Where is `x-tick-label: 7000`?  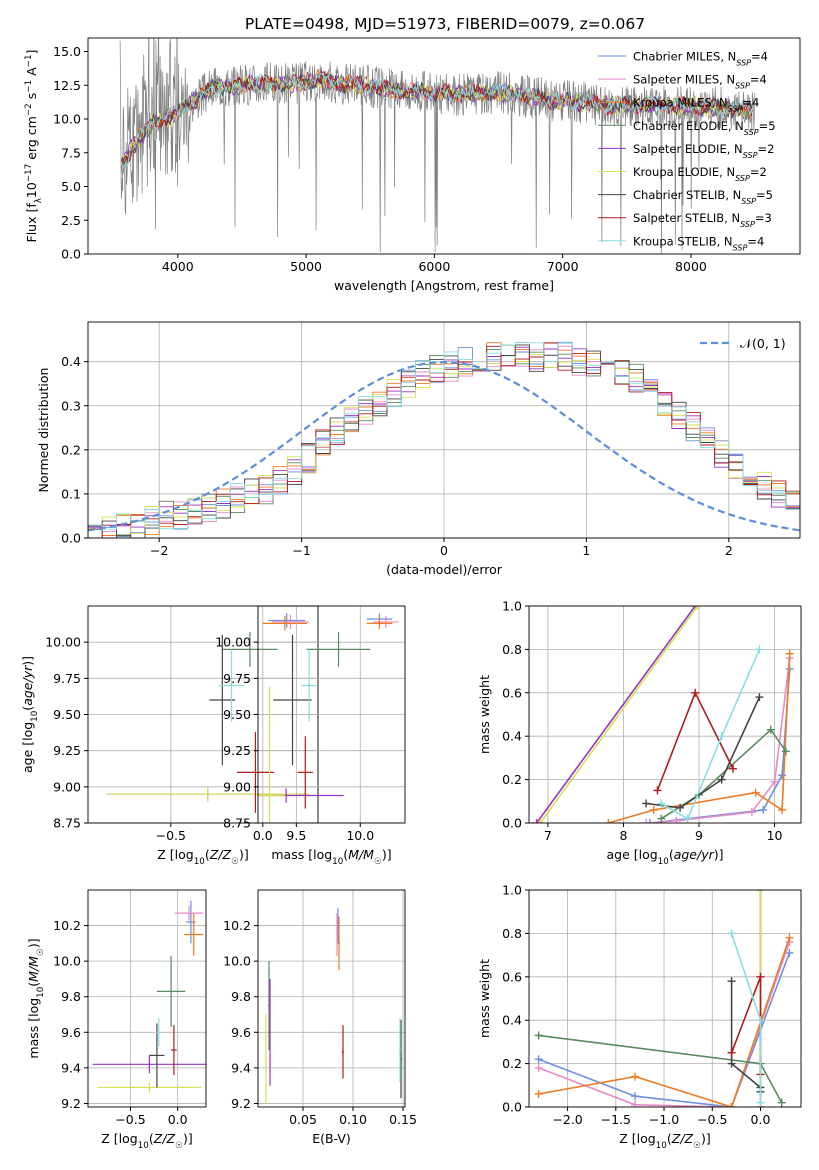
x-tick-label: 7000 is located at coordinates (563, 266).